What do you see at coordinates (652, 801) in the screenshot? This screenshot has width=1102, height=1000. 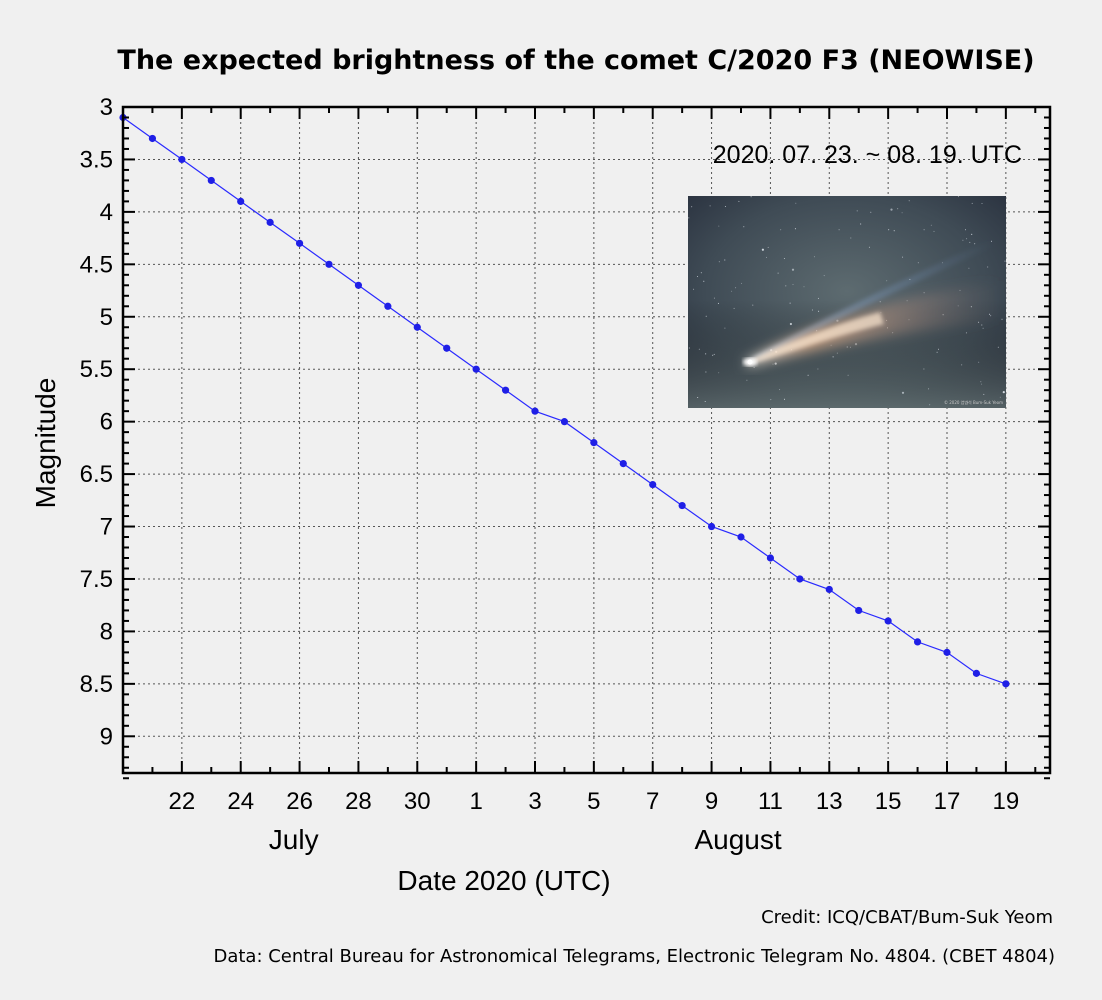 I see `x-tick-label: 7` at bounding box center [652, 801].